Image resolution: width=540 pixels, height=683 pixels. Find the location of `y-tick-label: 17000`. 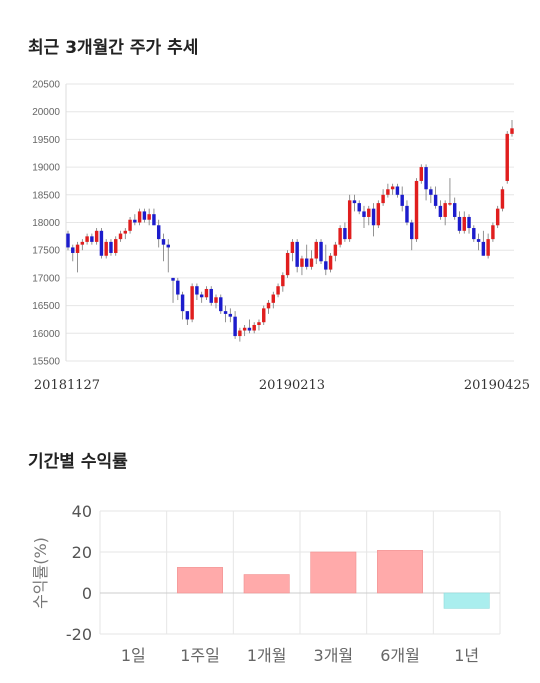

y-tick-label: 17000 is located at coordinates (46, 278).